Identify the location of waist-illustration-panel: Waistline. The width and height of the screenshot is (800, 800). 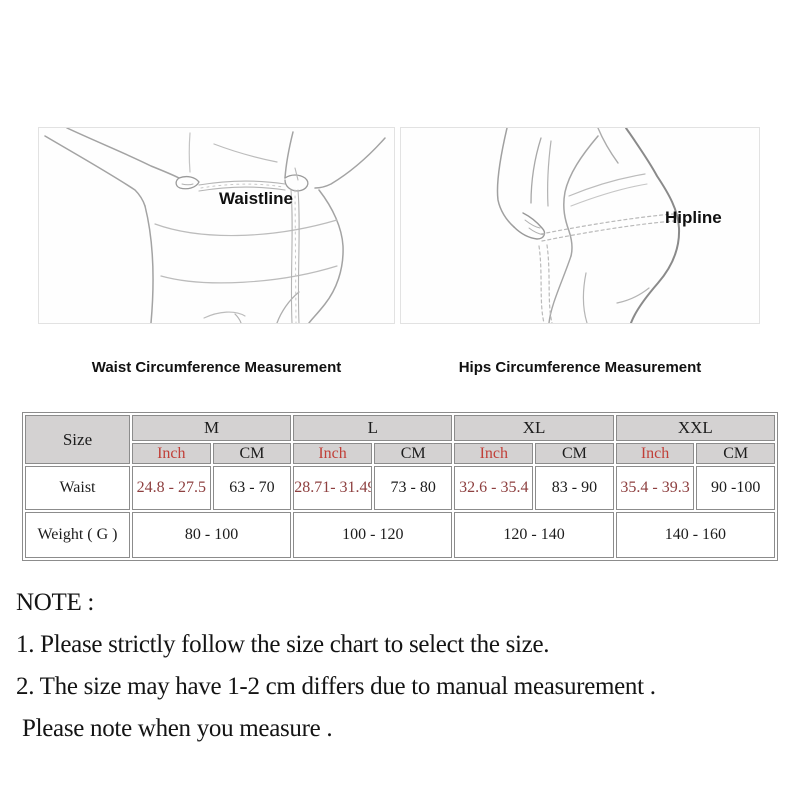
(216, 225).